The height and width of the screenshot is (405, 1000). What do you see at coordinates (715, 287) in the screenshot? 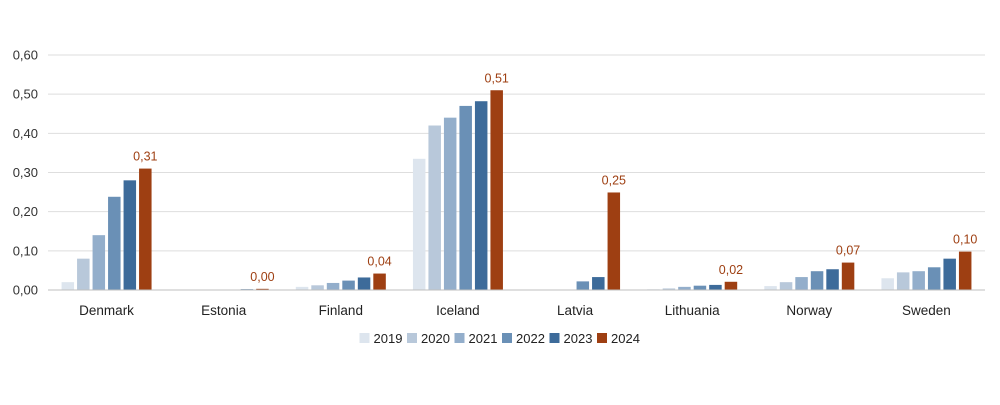
I see `bar-2023-lithuania` at bounding box center [715, 287].